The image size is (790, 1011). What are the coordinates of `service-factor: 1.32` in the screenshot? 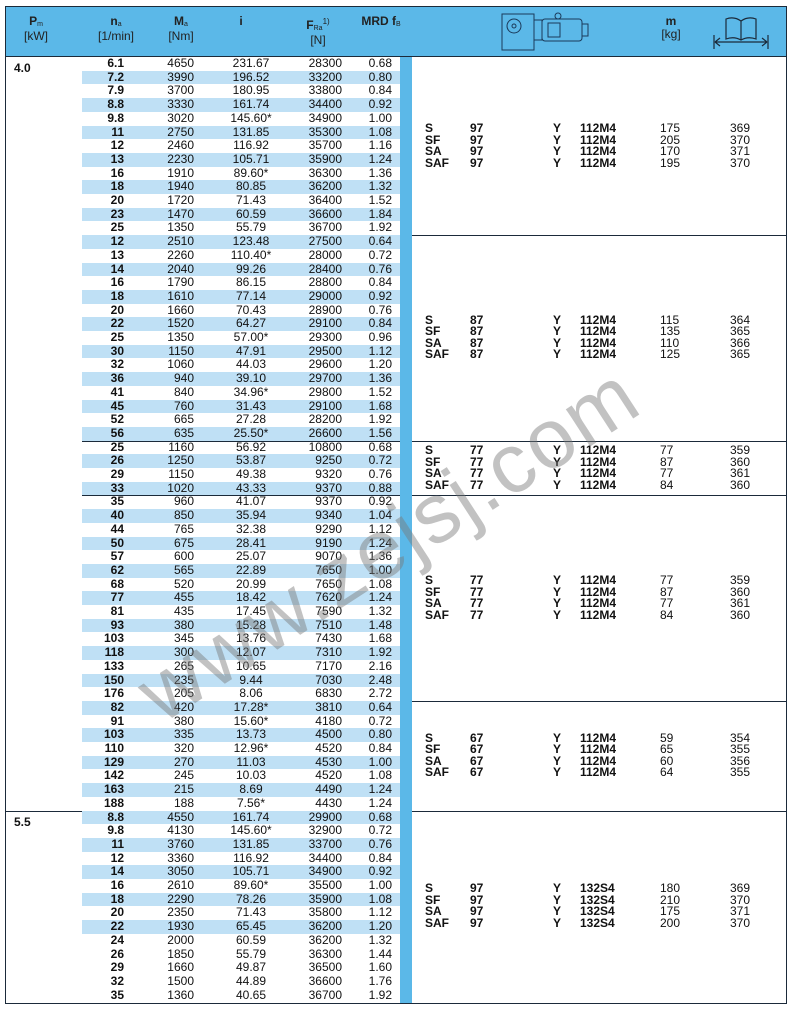 It's located at (380, 939).